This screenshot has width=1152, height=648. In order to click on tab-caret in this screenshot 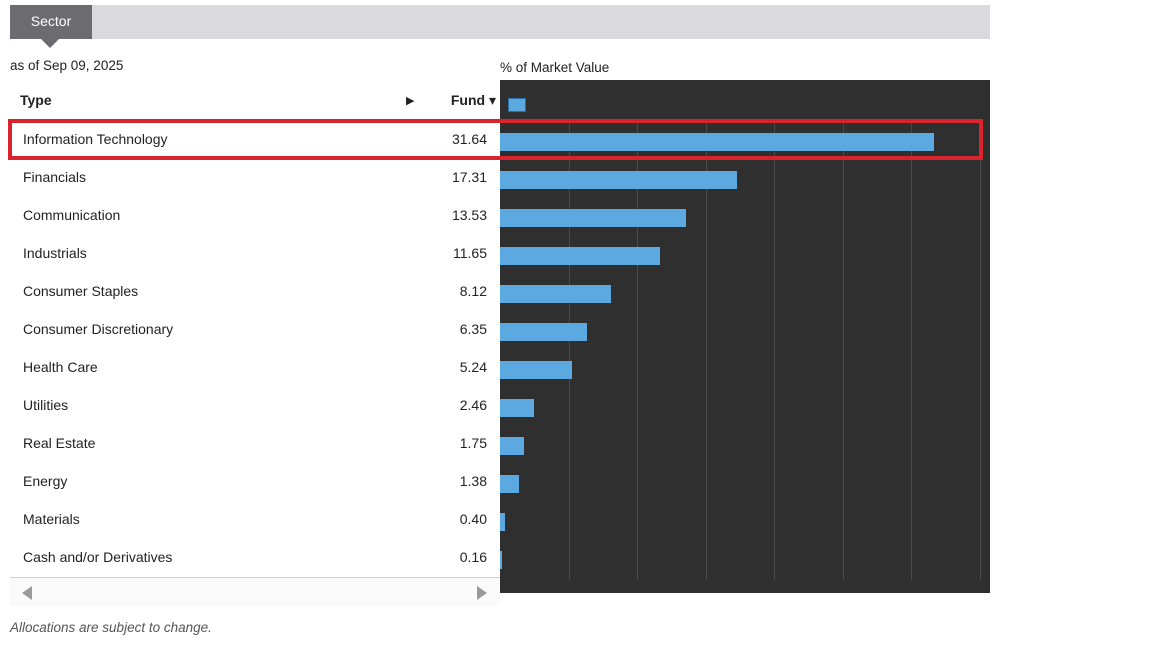, I will do `click(50, 43)`.